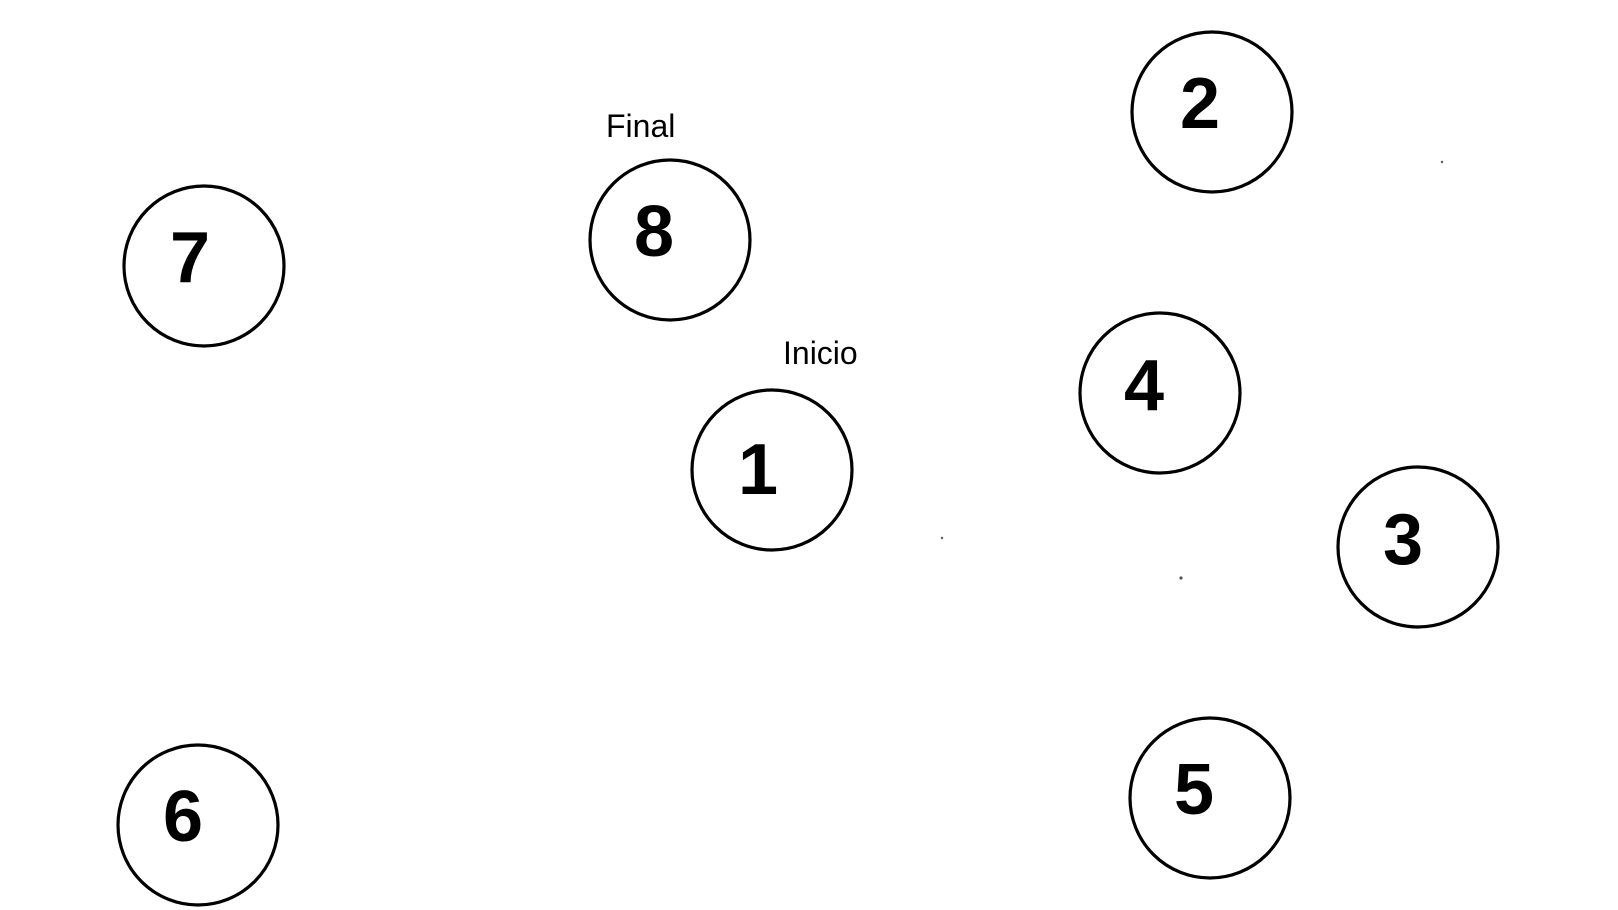 This screenshot has height=910, width=1618. What do you see at coordinates (1194, 790) in the screenshot?
I see `node-5-label: 5` at bounding box center [1194, 790].